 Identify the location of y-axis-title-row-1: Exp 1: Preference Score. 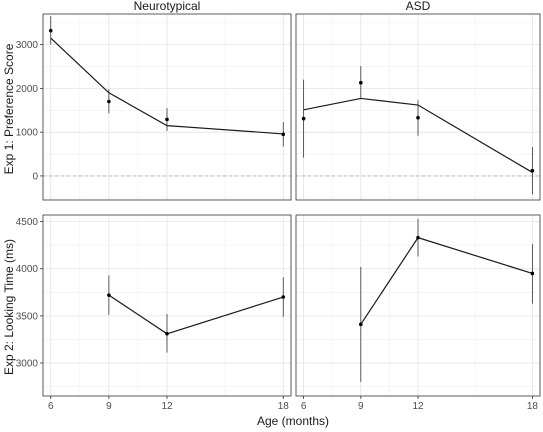
(9, 108).